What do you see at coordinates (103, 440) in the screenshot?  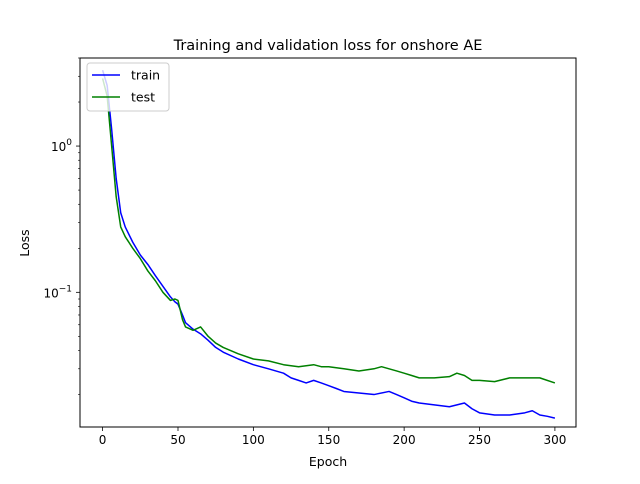 I see `x-tick-label: 0` at bounding box center [103, 440].